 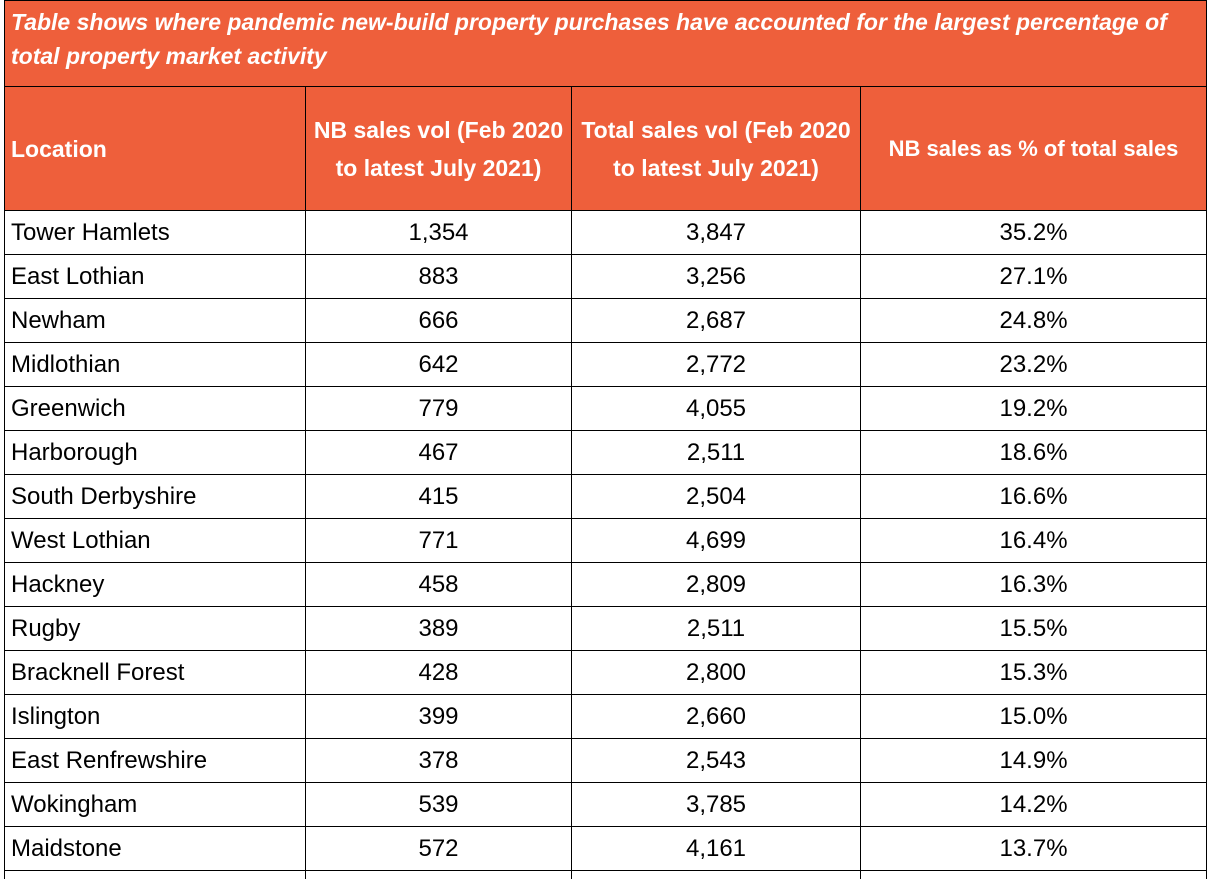 What do you see at coordinates (1034, 541) in the screenshot?
I see `cell-nb-sales-pct: 16.4%` at bounding box center [1034, 541].